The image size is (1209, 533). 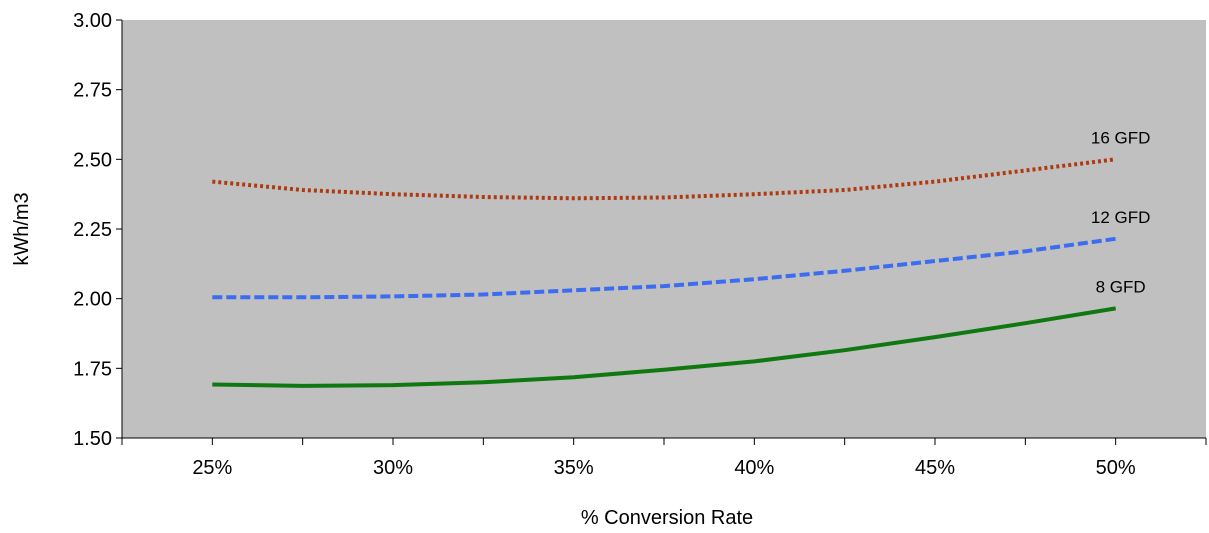 I want to click on x-tick-label: 25%, so click(x=212, y=468).